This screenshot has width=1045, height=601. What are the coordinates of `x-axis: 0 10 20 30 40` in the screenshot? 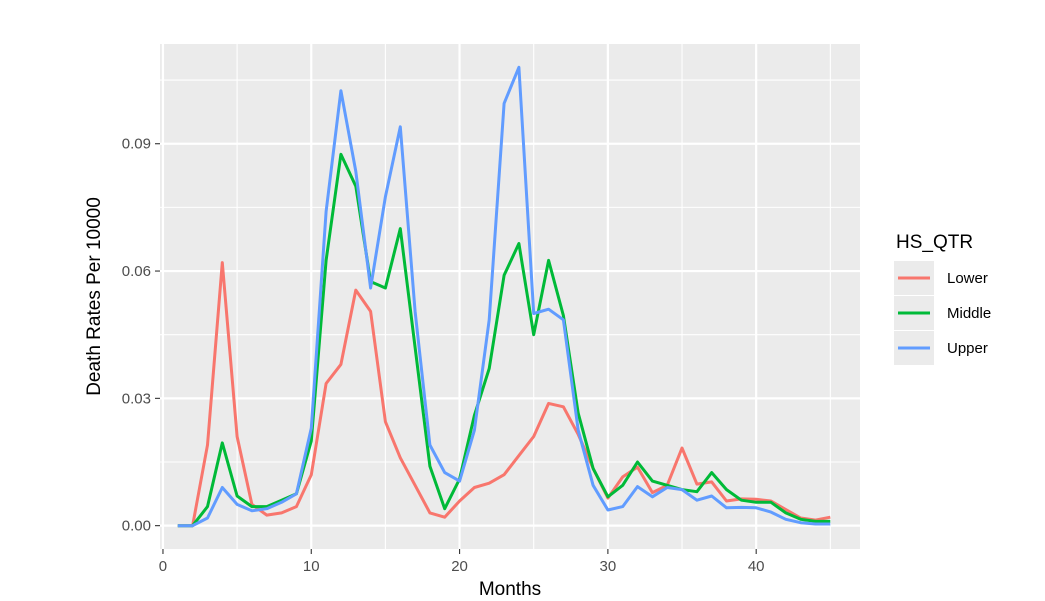 It's located at (462, 562).